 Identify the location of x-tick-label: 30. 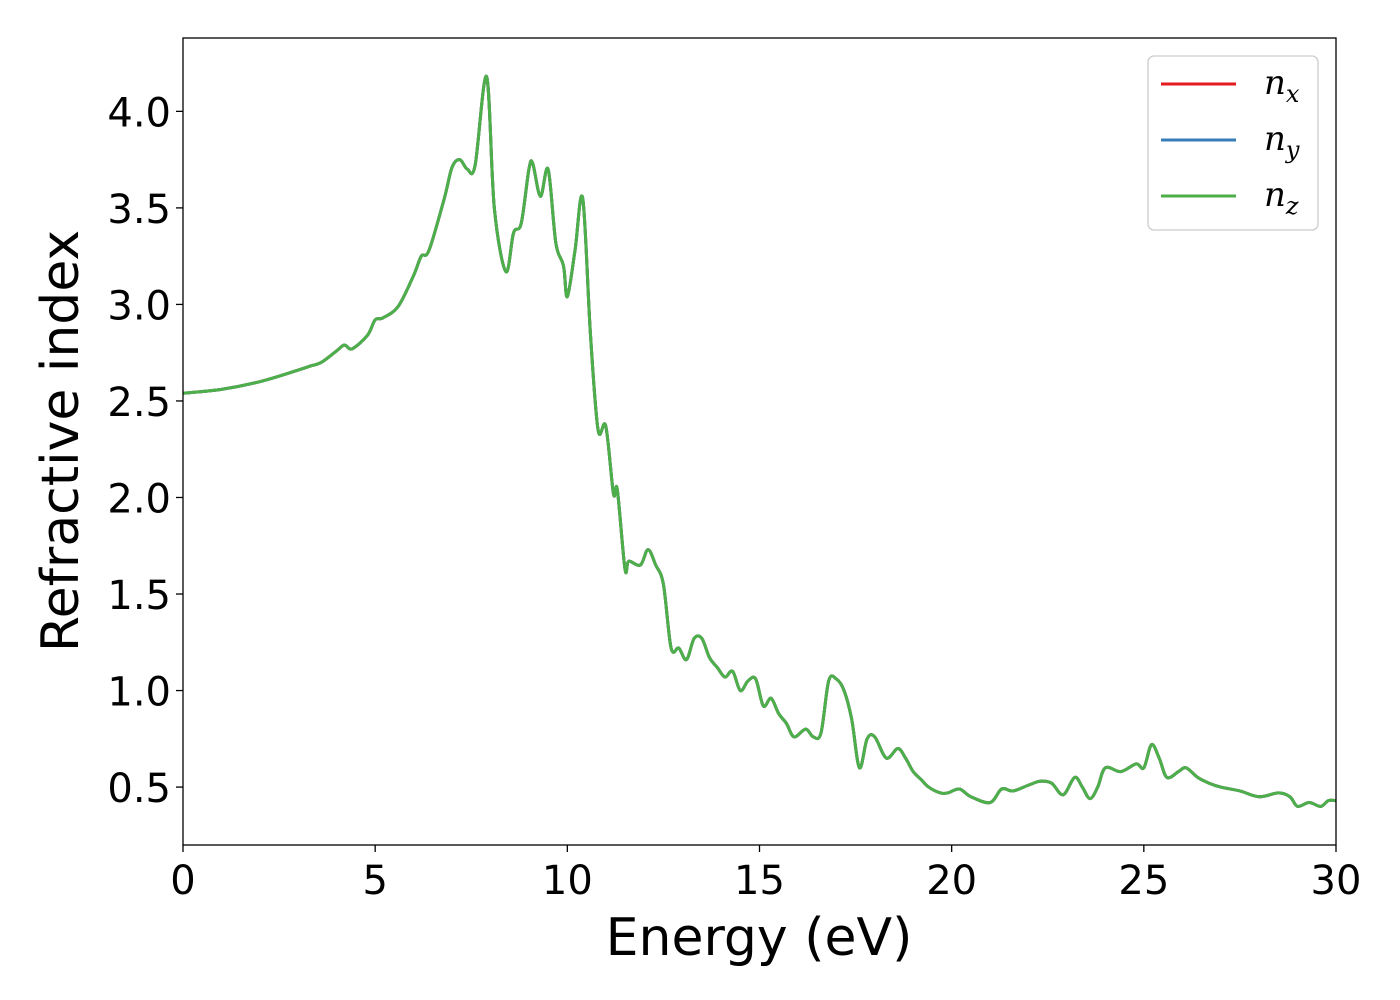
(1336, 881).